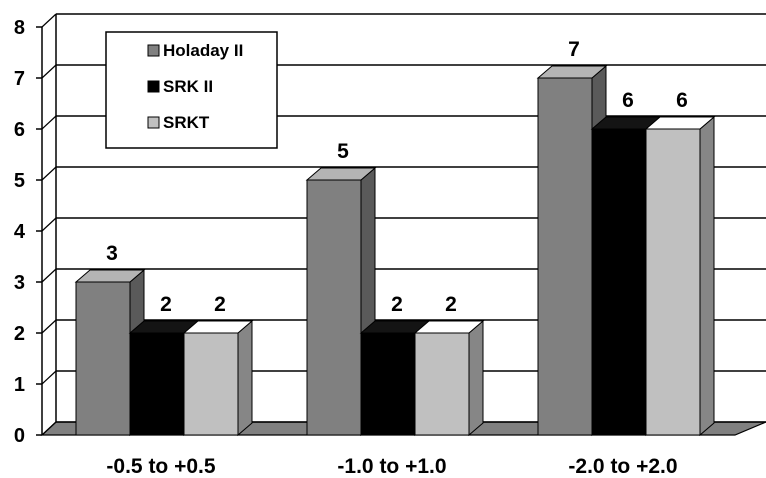 The width and height of the screenshot is (766, 478). I want to click on y-tick-label: 0, so click(19, 436).